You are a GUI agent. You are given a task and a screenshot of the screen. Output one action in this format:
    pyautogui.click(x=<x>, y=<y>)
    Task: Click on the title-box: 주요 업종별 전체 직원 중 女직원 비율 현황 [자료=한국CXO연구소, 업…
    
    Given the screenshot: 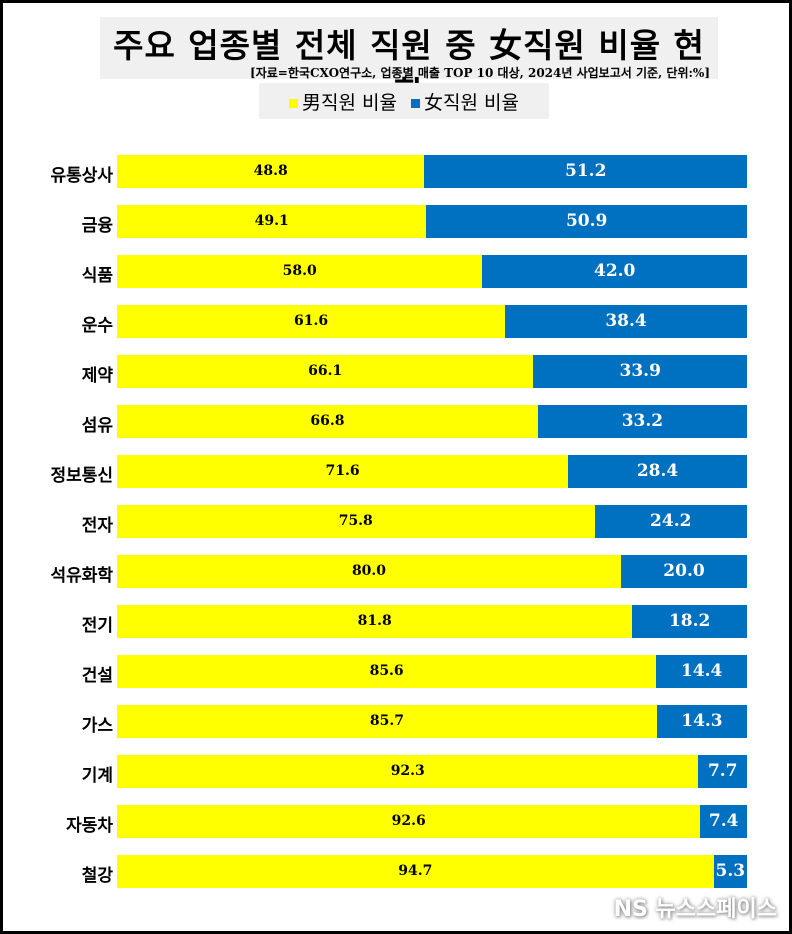 What is the action you would take?
    pyautogui.click(x=409, y=65)
    